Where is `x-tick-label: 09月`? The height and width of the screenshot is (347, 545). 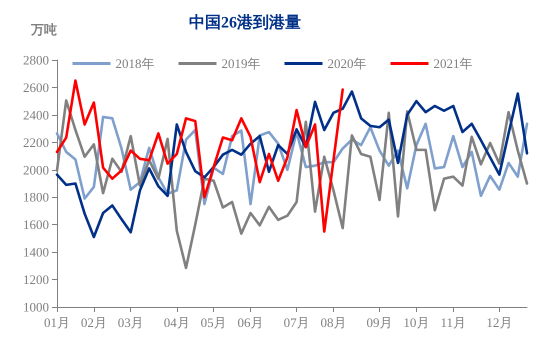 x-tick-label: 09月 is located at coordinates (379, 322).